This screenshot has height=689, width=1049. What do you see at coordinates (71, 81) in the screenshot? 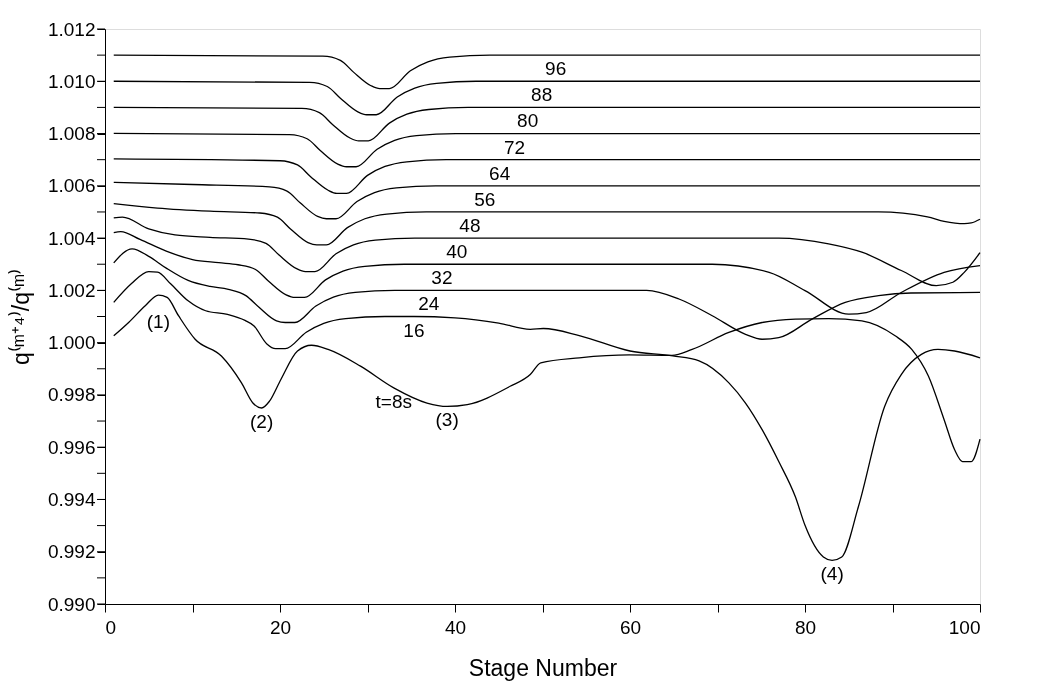
I see `y-tick-label: 1.010` at bounding box center [71, 81].